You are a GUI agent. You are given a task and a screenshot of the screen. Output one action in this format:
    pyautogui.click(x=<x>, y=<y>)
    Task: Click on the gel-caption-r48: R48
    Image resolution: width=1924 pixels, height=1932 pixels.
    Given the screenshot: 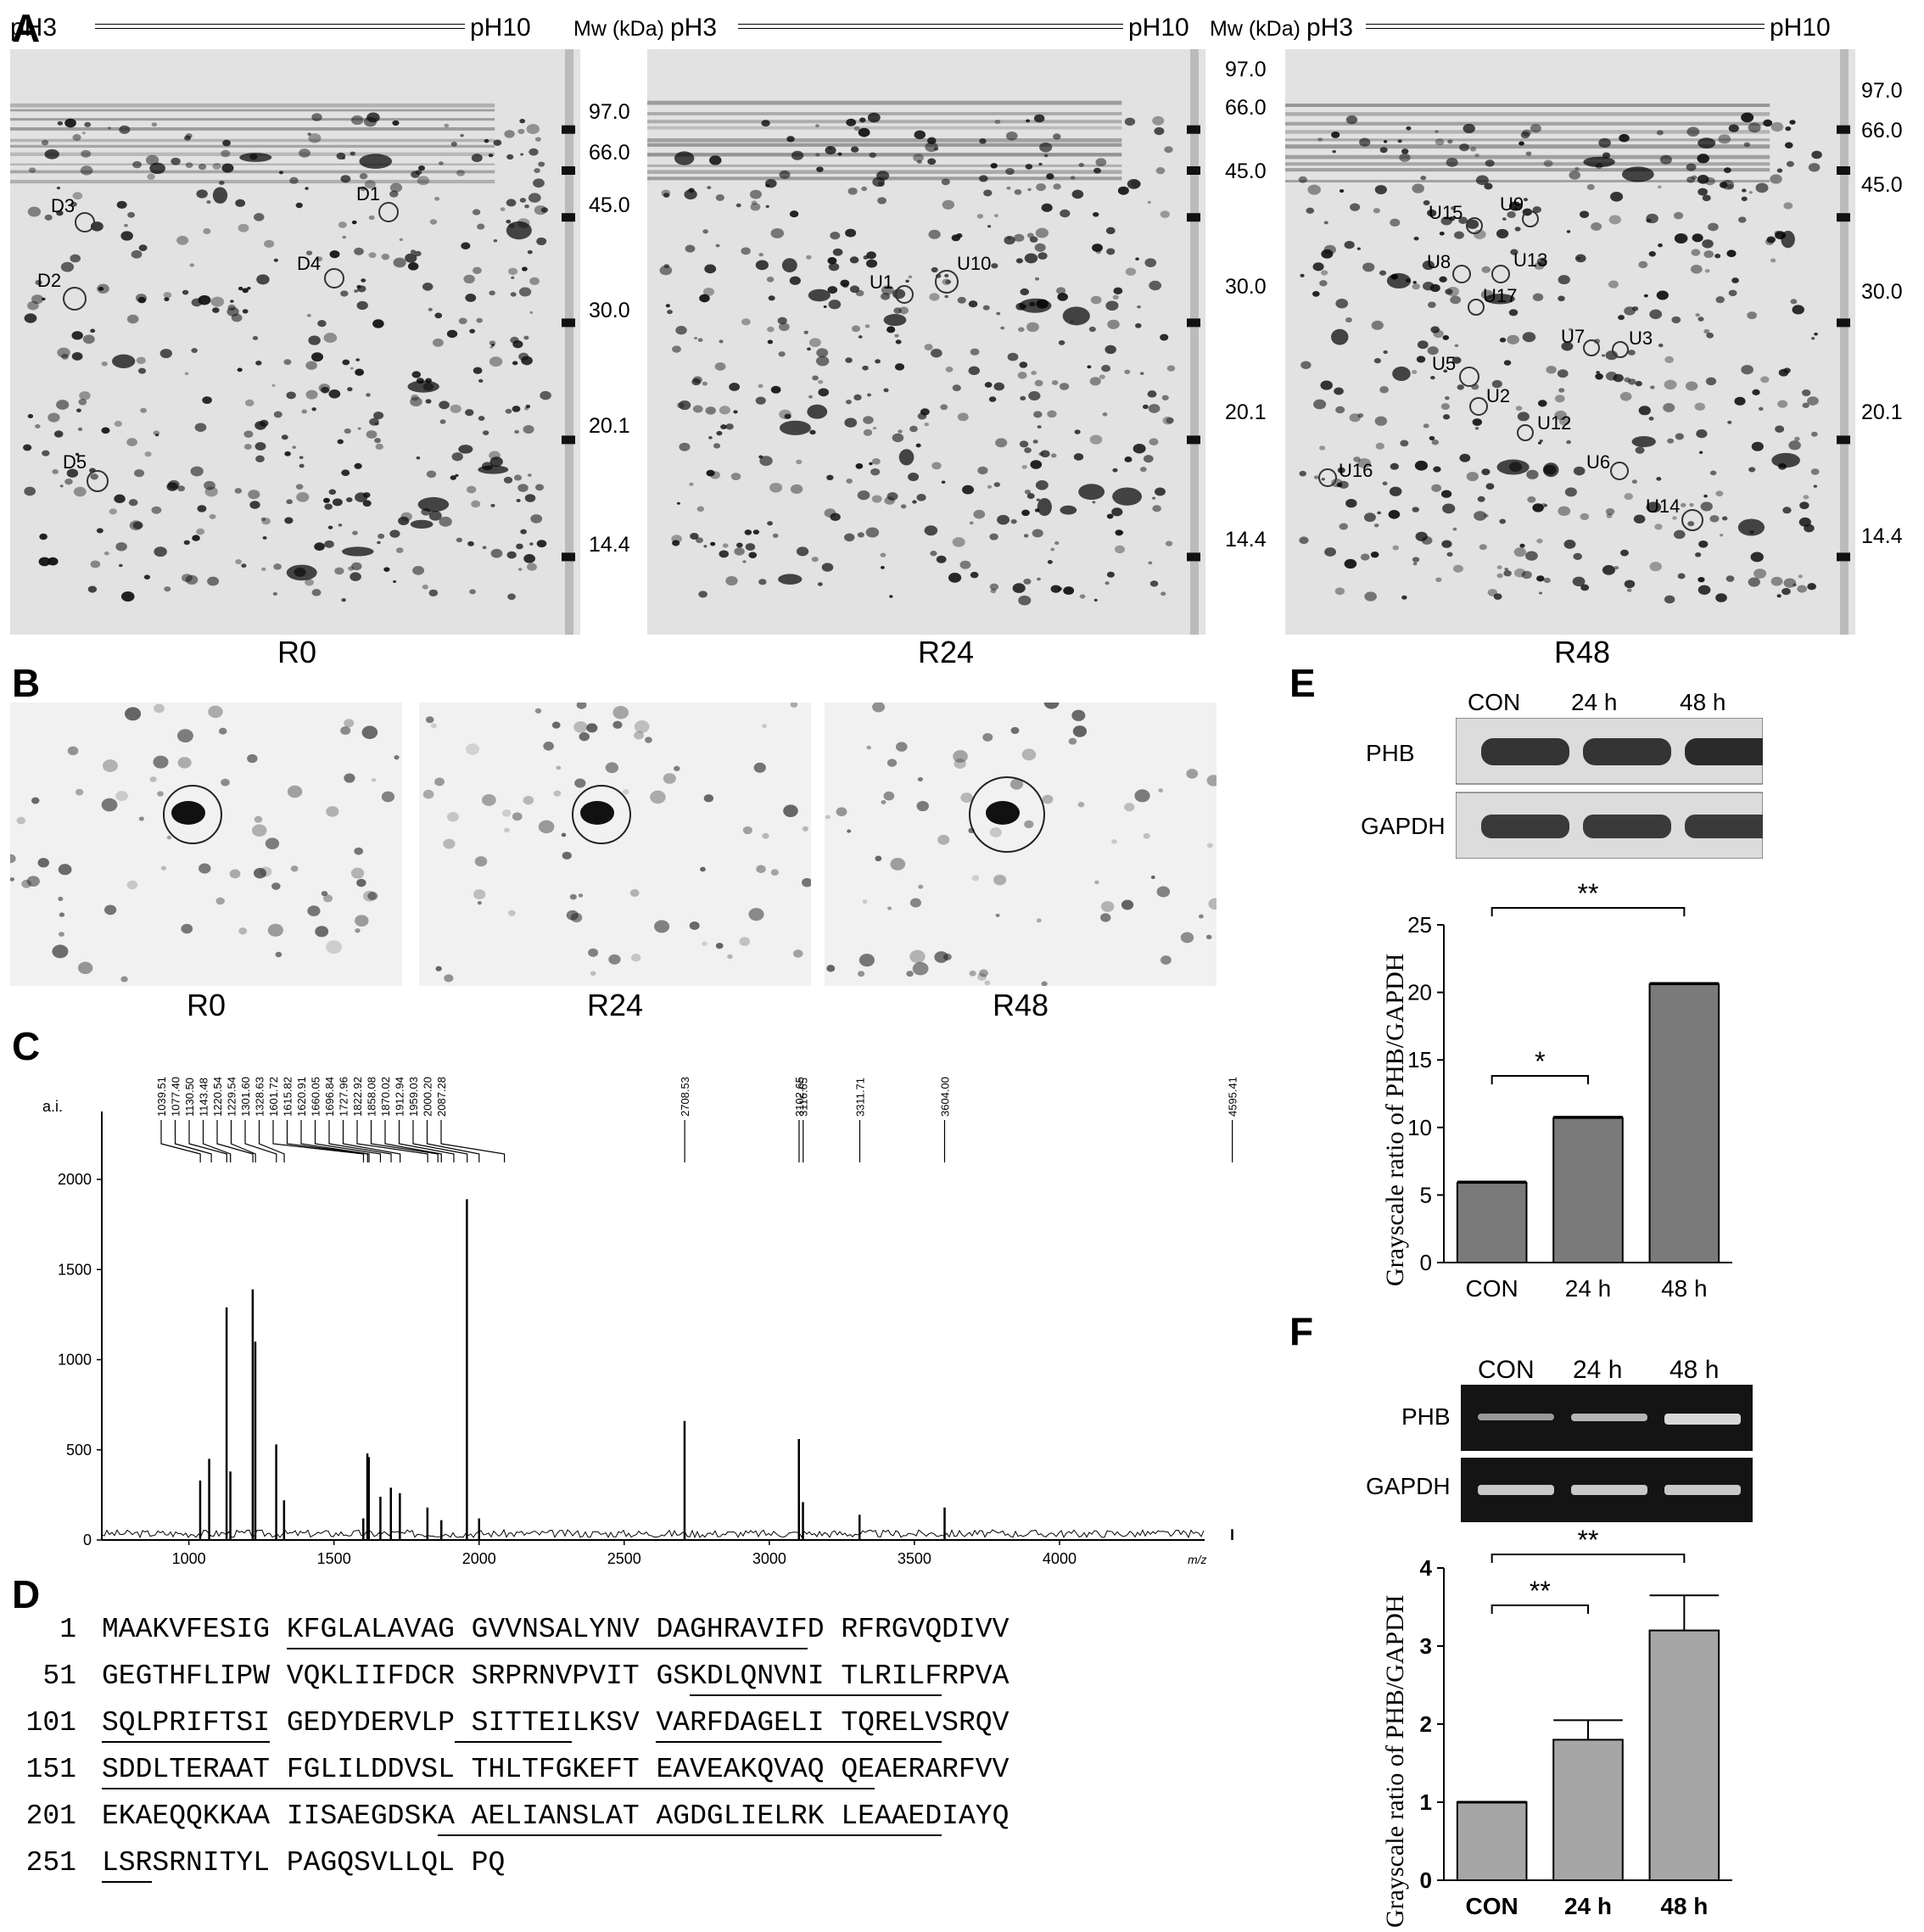 What is the action you would take?
    pyautogui.click(x=1582, y=652)
    